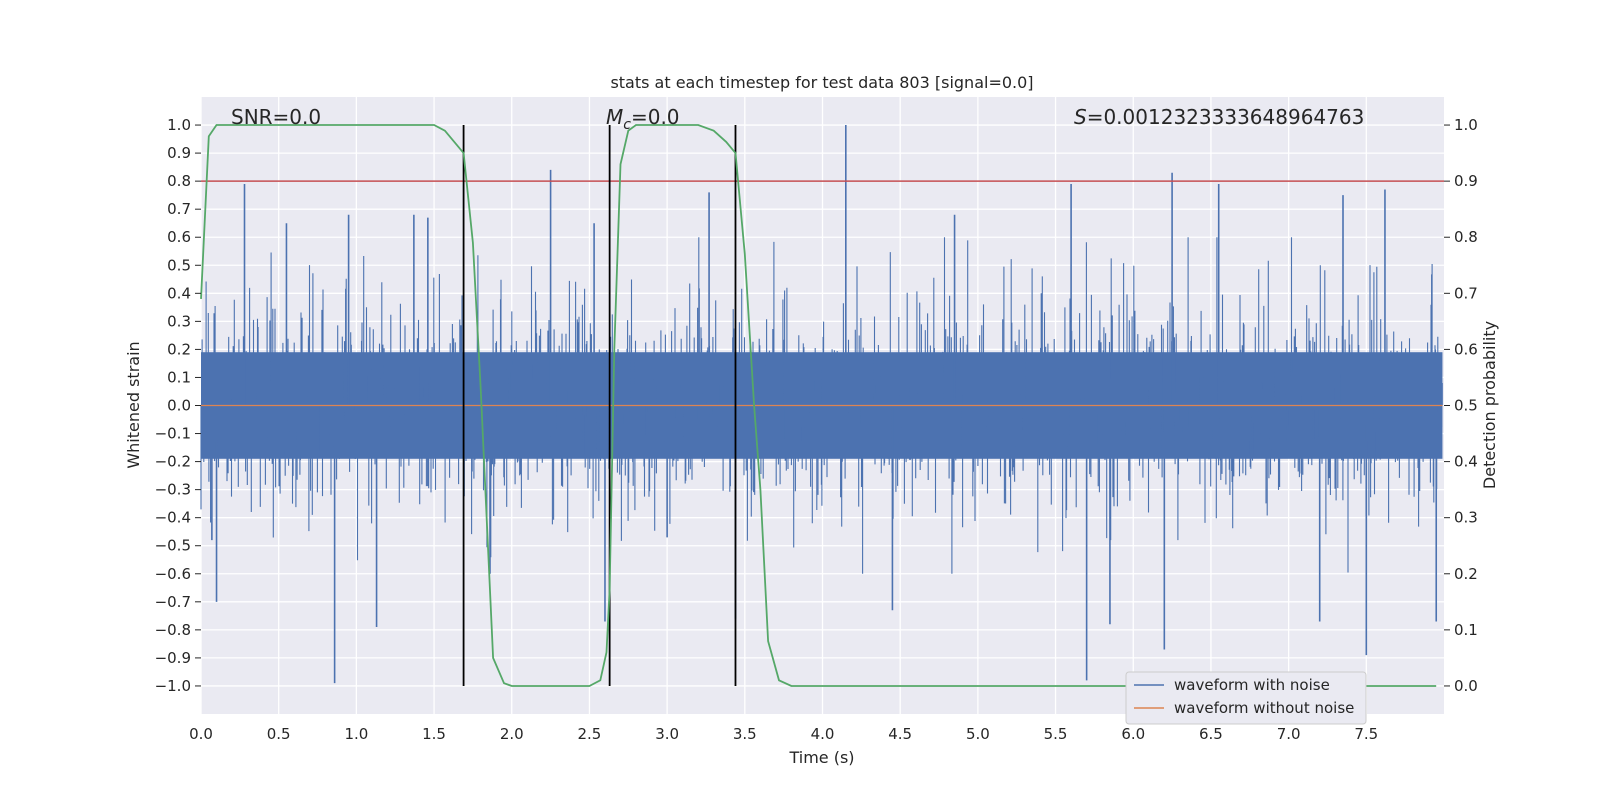 The height and width of the screenshot is (800, 1600). Describe the element at coordinates (279, 734) in the screenshot. I see `x-tick-label: 0.5` at that location.